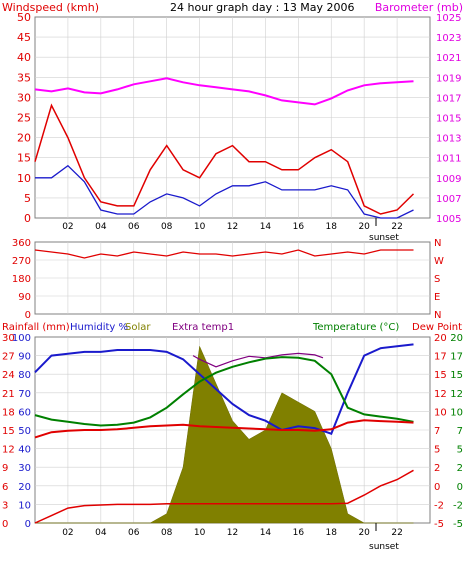  What do you see at coordinates (384, 547) in the screenshot?
I see `panel3-sunset-label: sunset` at bounding box center [384, 547].